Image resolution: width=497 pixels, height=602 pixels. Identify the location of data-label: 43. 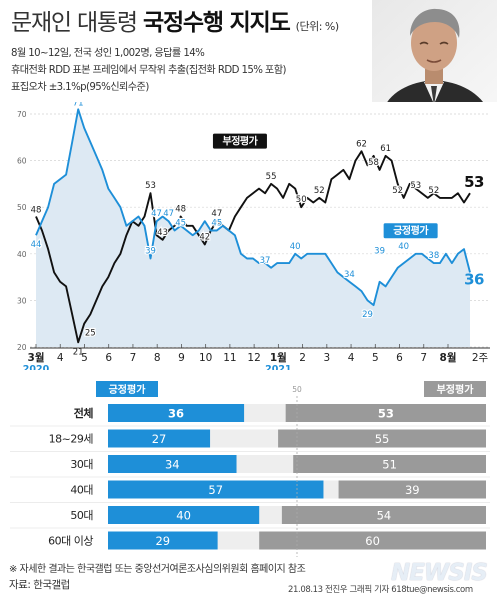
(162, 233).